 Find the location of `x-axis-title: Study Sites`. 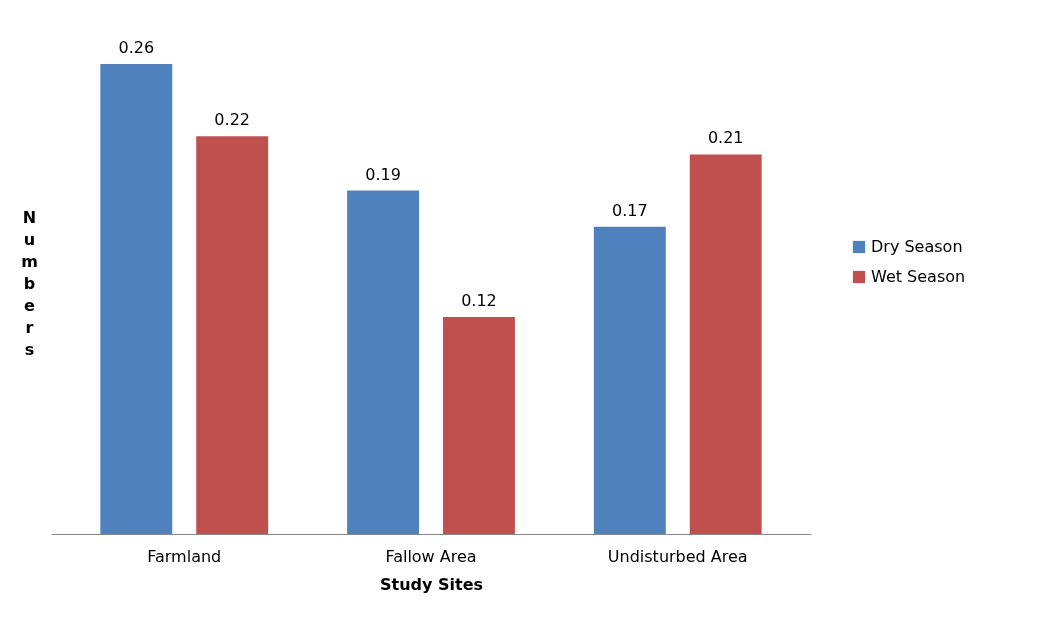

x-axis-title: Study Sites is located at coordinates (431, 584).